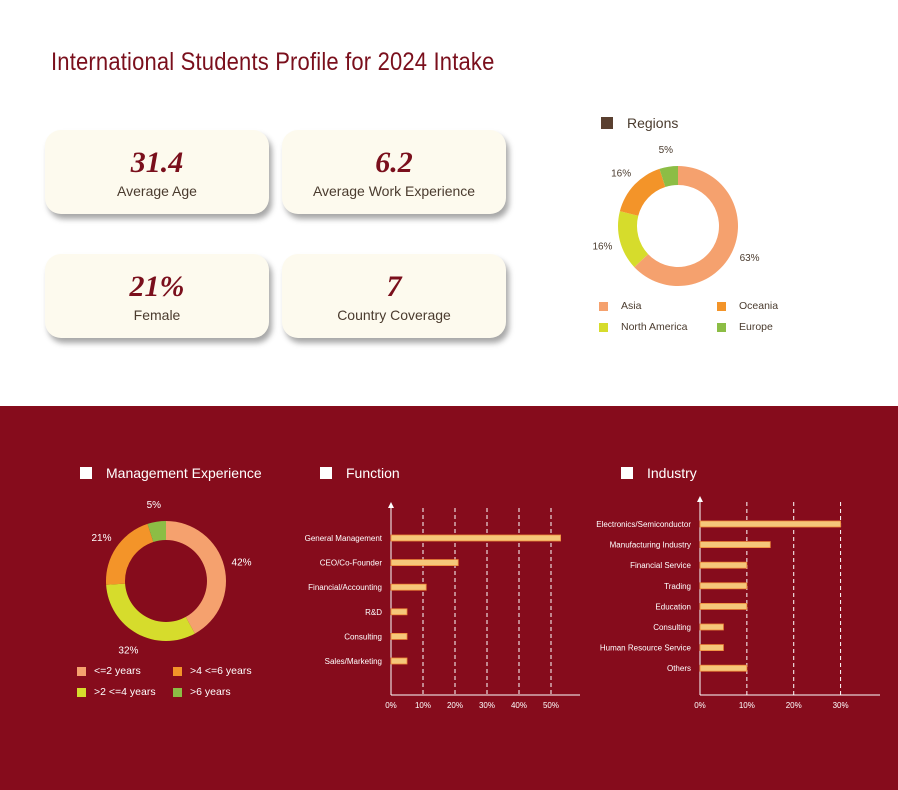  What do you see at coordinates (770, 524) in the screenshot?
I see `bar-electronics-semiconductor` at bounding box center [770, 524].